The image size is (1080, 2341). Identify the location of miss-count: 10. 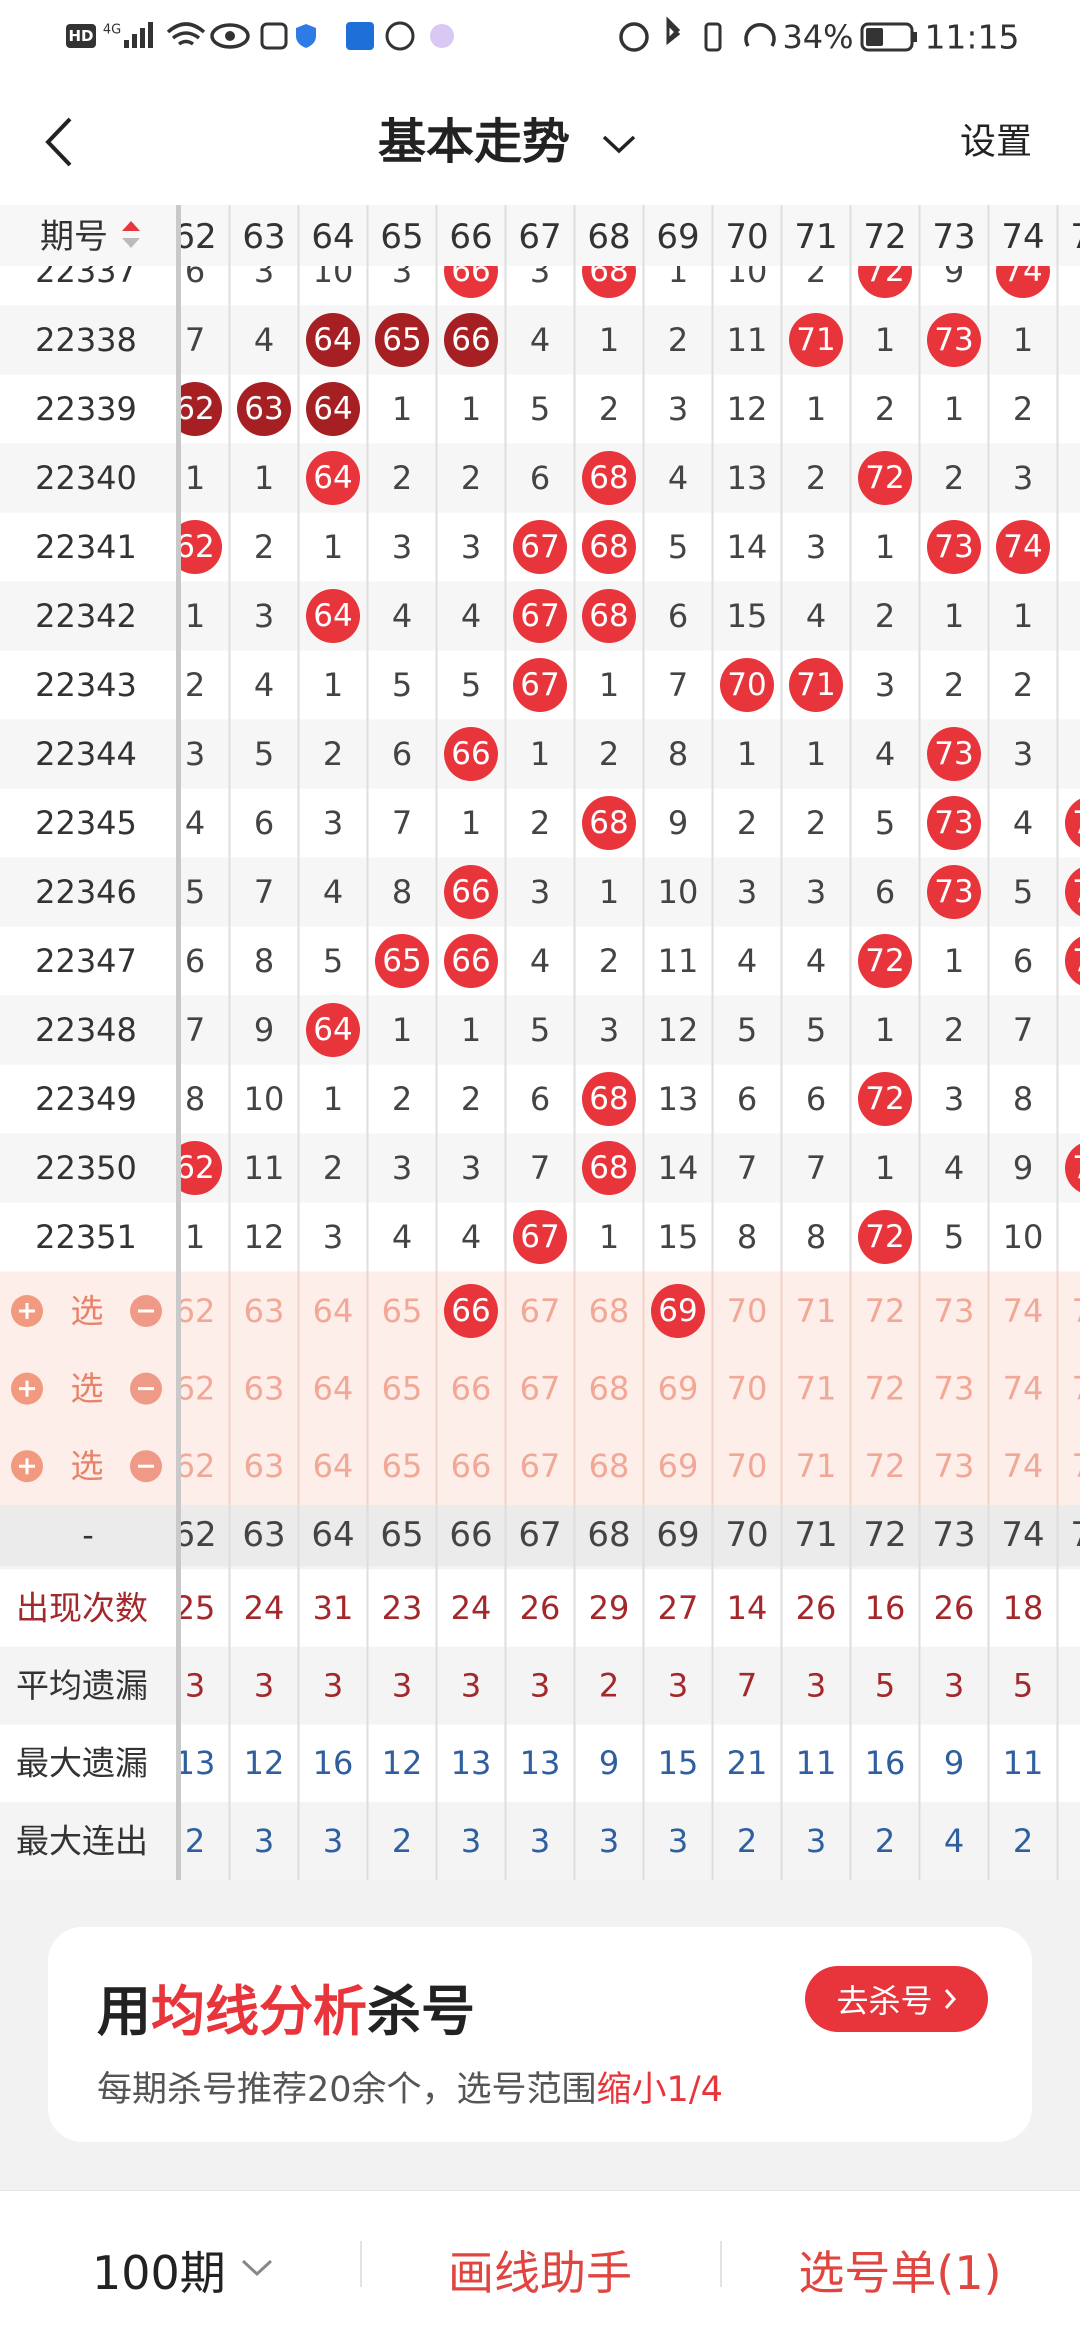
(1023, 1237).